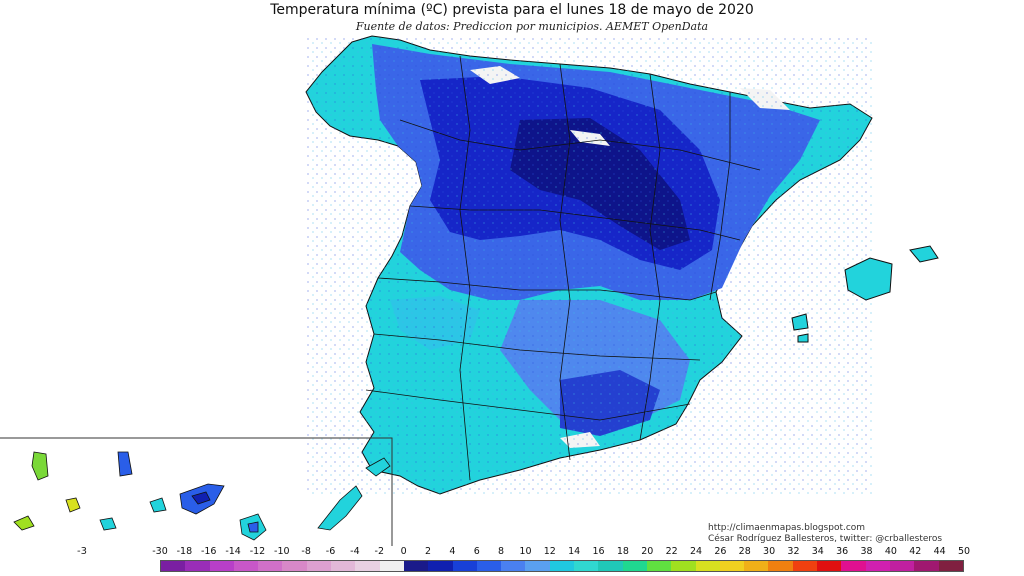 The height and width of the screenshot is (576, 1024). Describe the element at coordinates (868, 279) in the screenshot. I see `balearic-mallorca` at that location.